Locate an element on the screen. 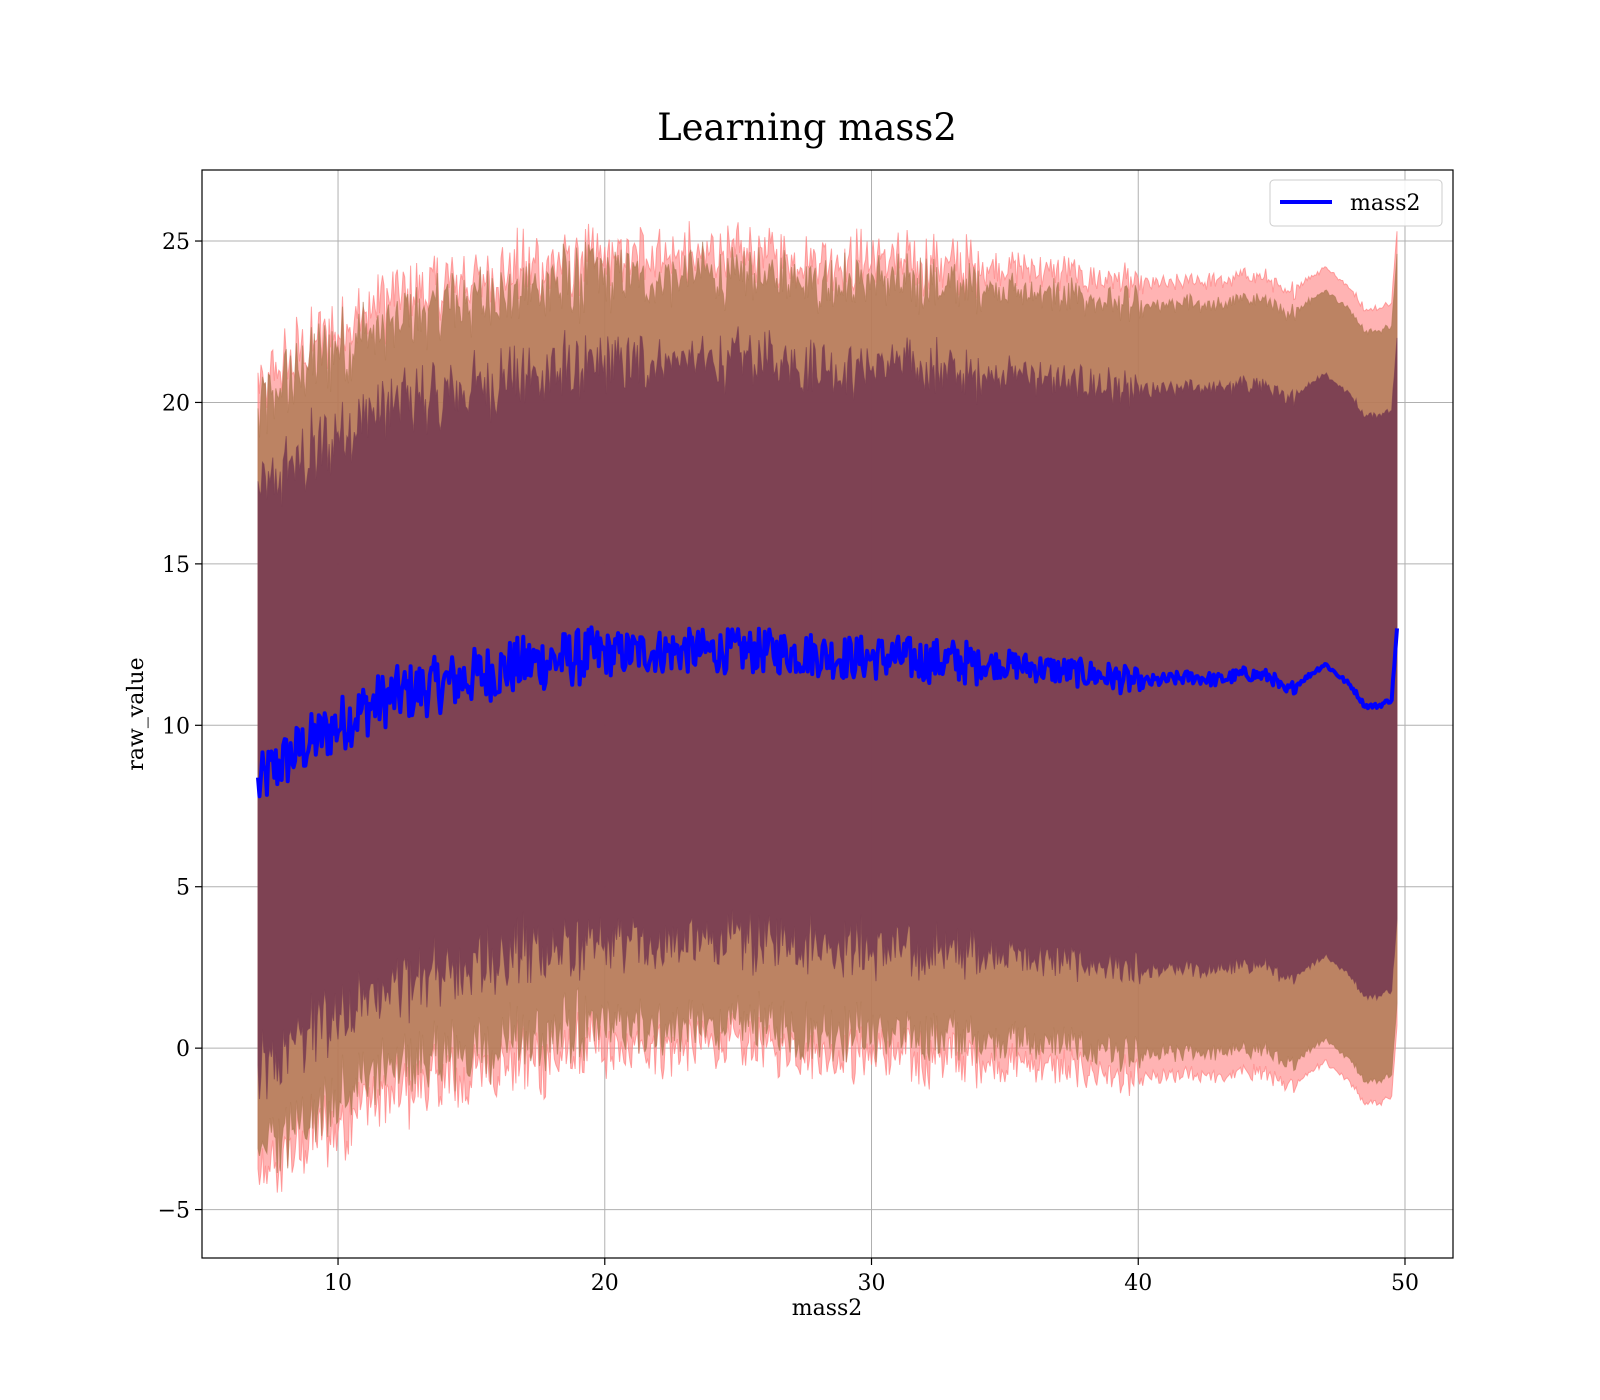  x-tick-label: 50 is located at coordinates (1405, 1283).